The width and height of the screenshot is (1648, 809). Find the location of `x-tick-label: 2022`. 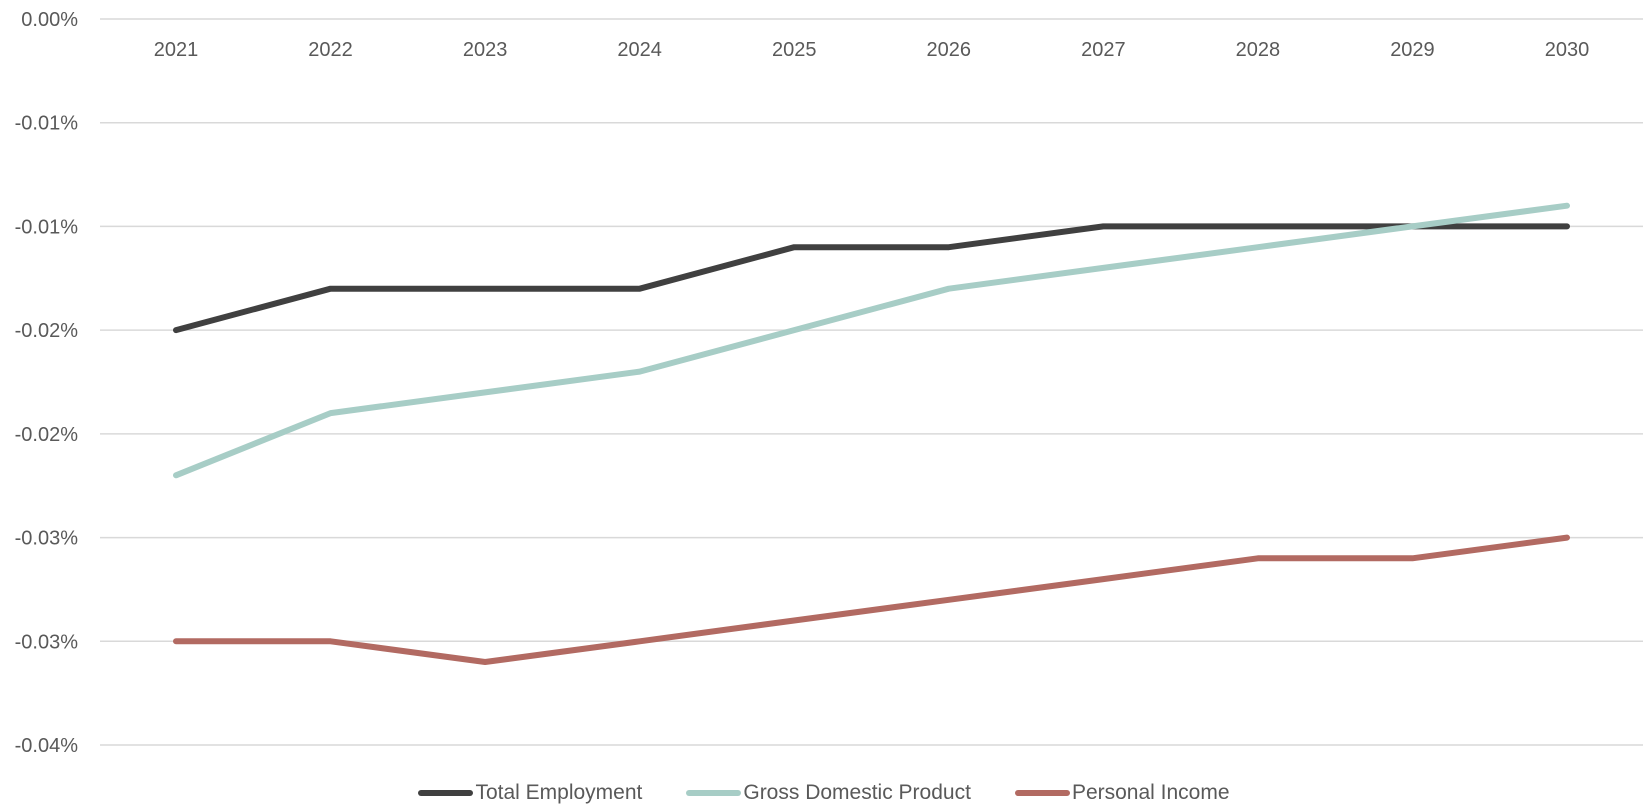

x-tick-label: 2022 is located at coordinates (330, 50).